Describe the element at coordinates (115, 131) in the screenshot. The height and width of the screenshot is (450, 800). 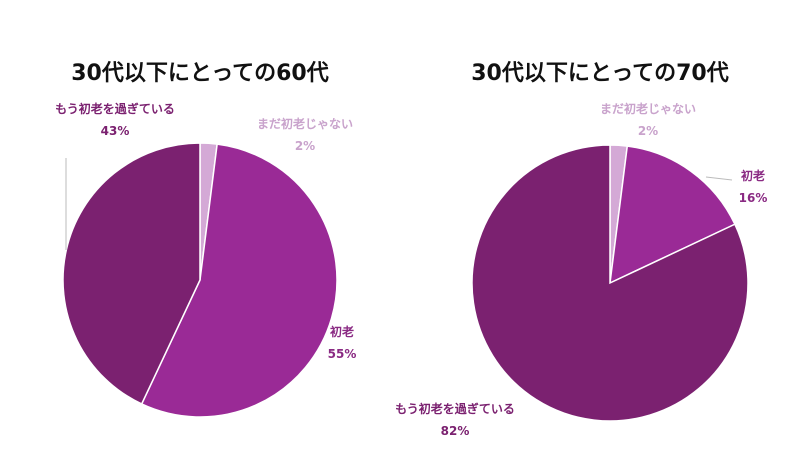
I see `pie-0-slice-2-percent: 43%` at that location.